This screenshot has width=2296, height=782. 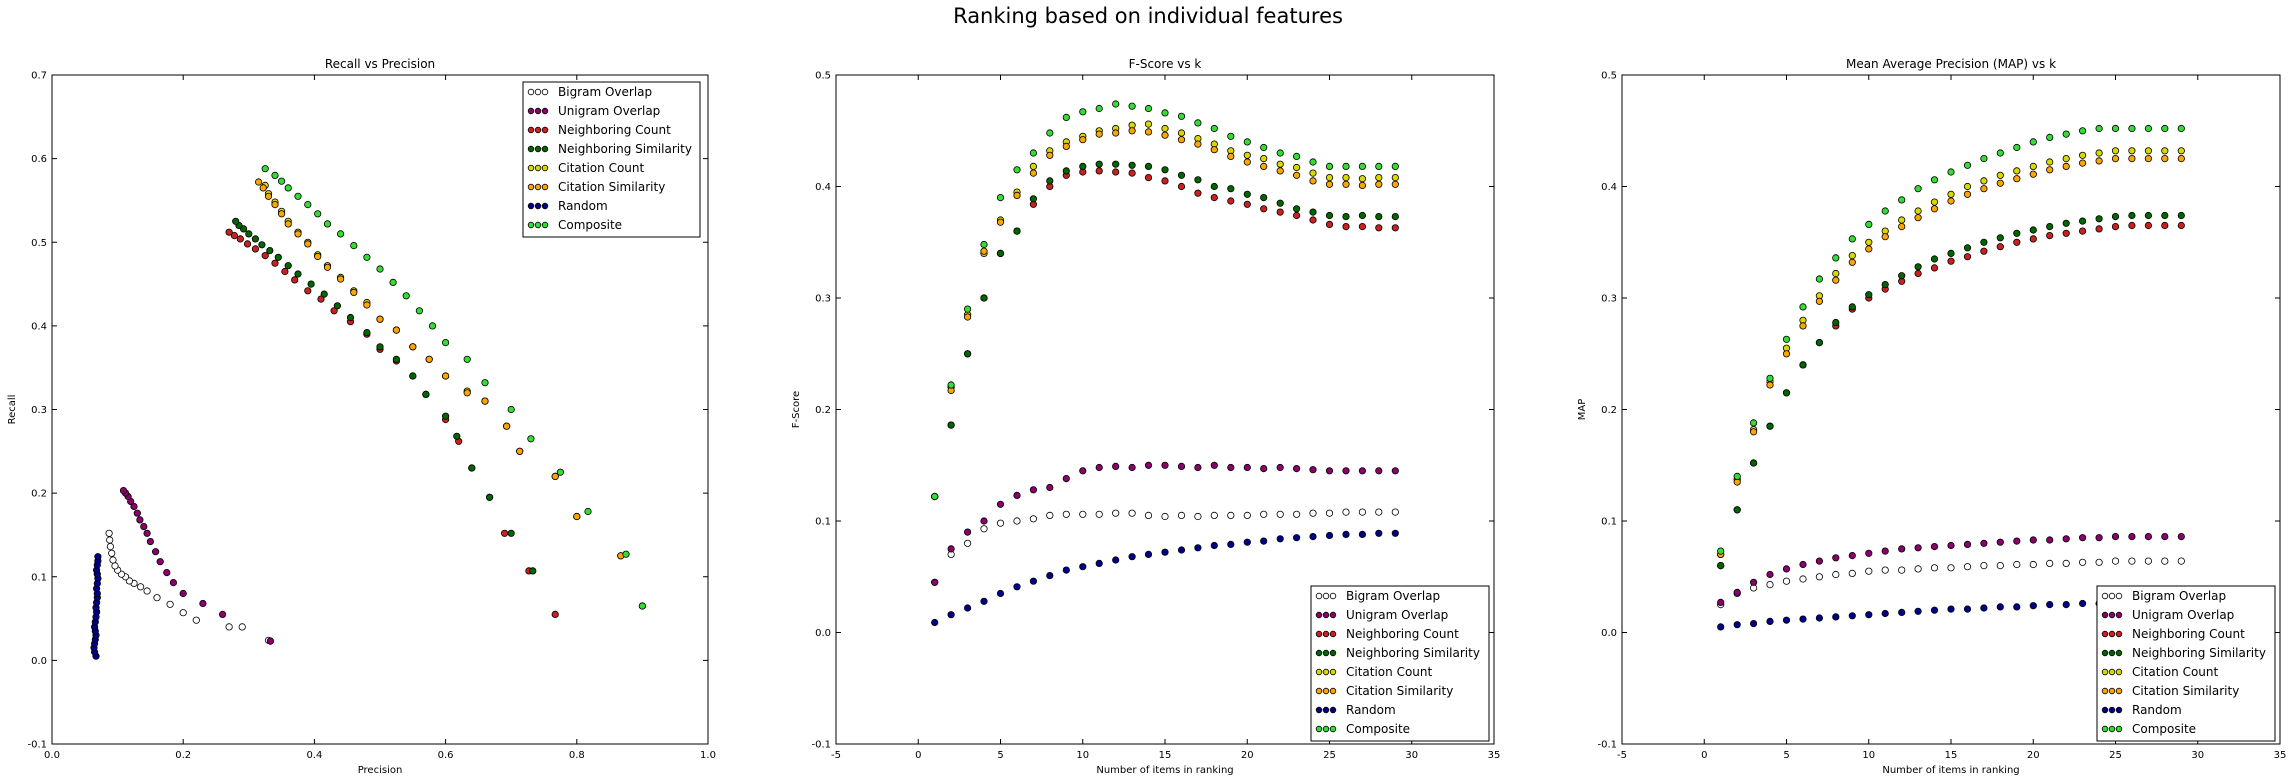 What do you see at coordinates (531, 130) in the screenshot?
I see `panel-1-legend-marker-neighboring-count` at bounding box center [531, 130].